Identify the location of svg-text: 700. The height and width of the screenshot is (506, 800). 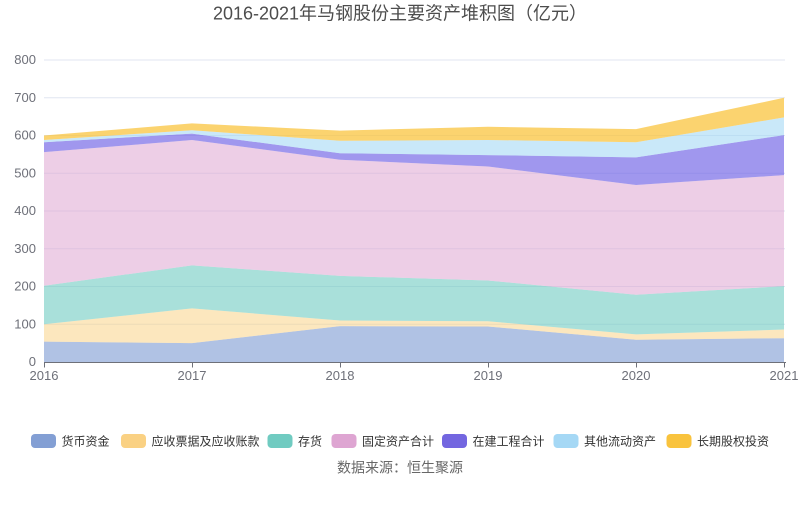
(25, 97).